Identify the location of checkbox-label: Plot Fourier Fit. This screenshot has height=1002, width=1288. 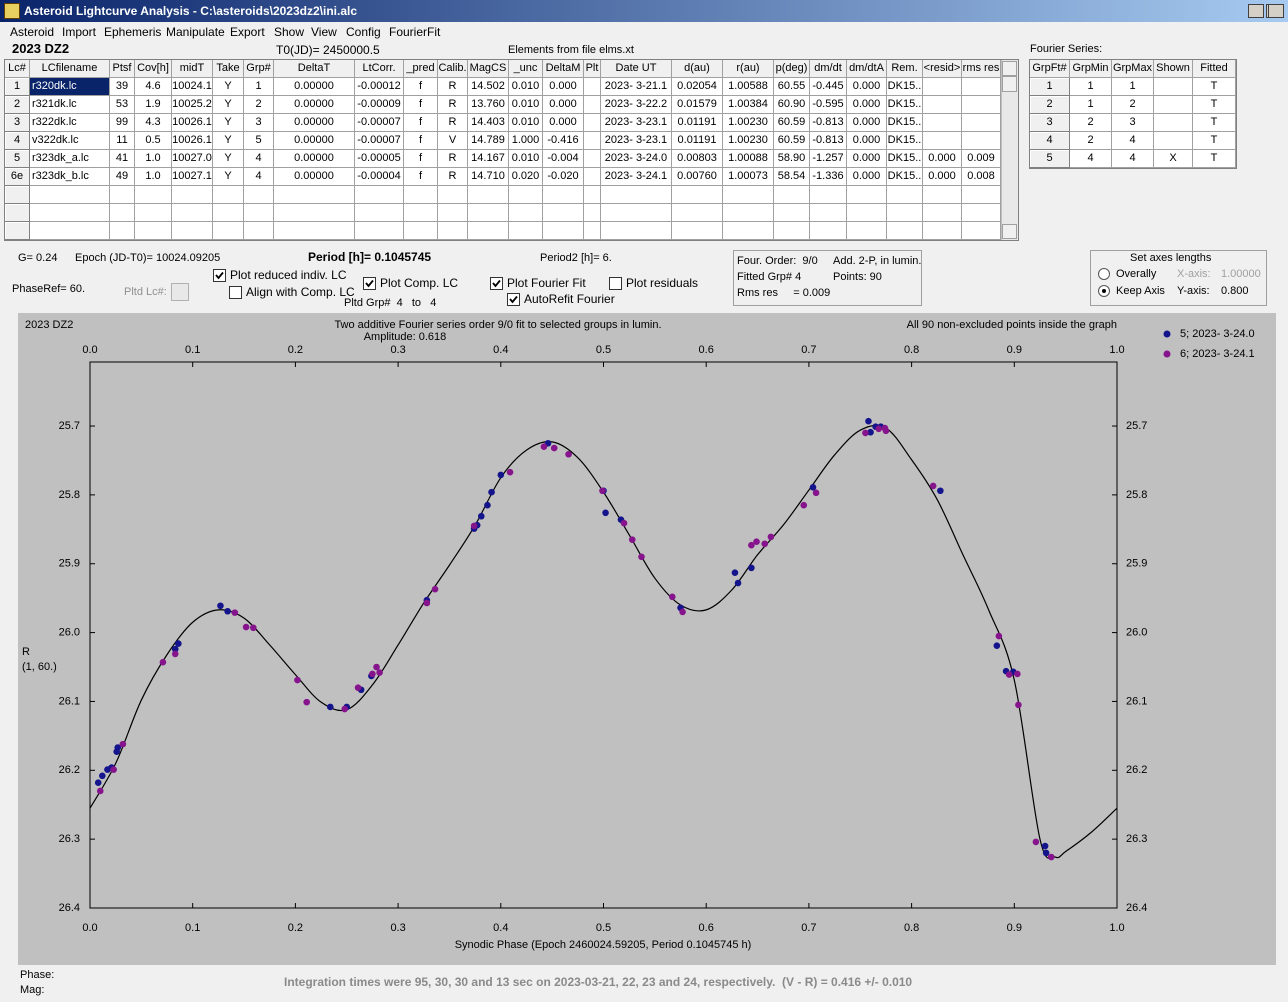
(546, 283).